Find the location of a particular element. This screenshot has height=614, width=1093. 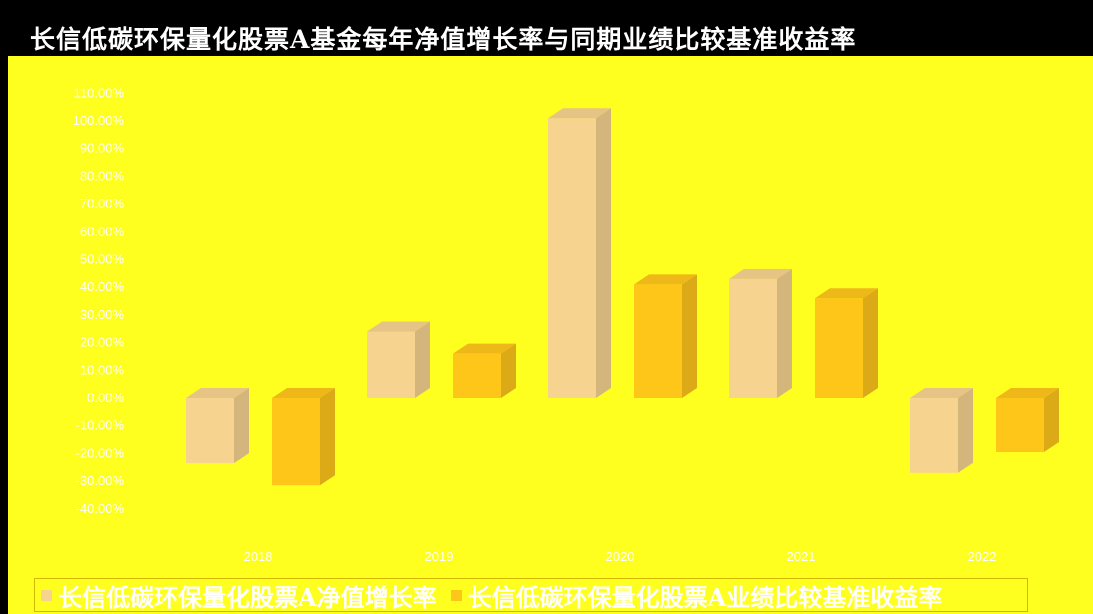

y-tick-label: -20.00% is located at coordinates (100, 452).